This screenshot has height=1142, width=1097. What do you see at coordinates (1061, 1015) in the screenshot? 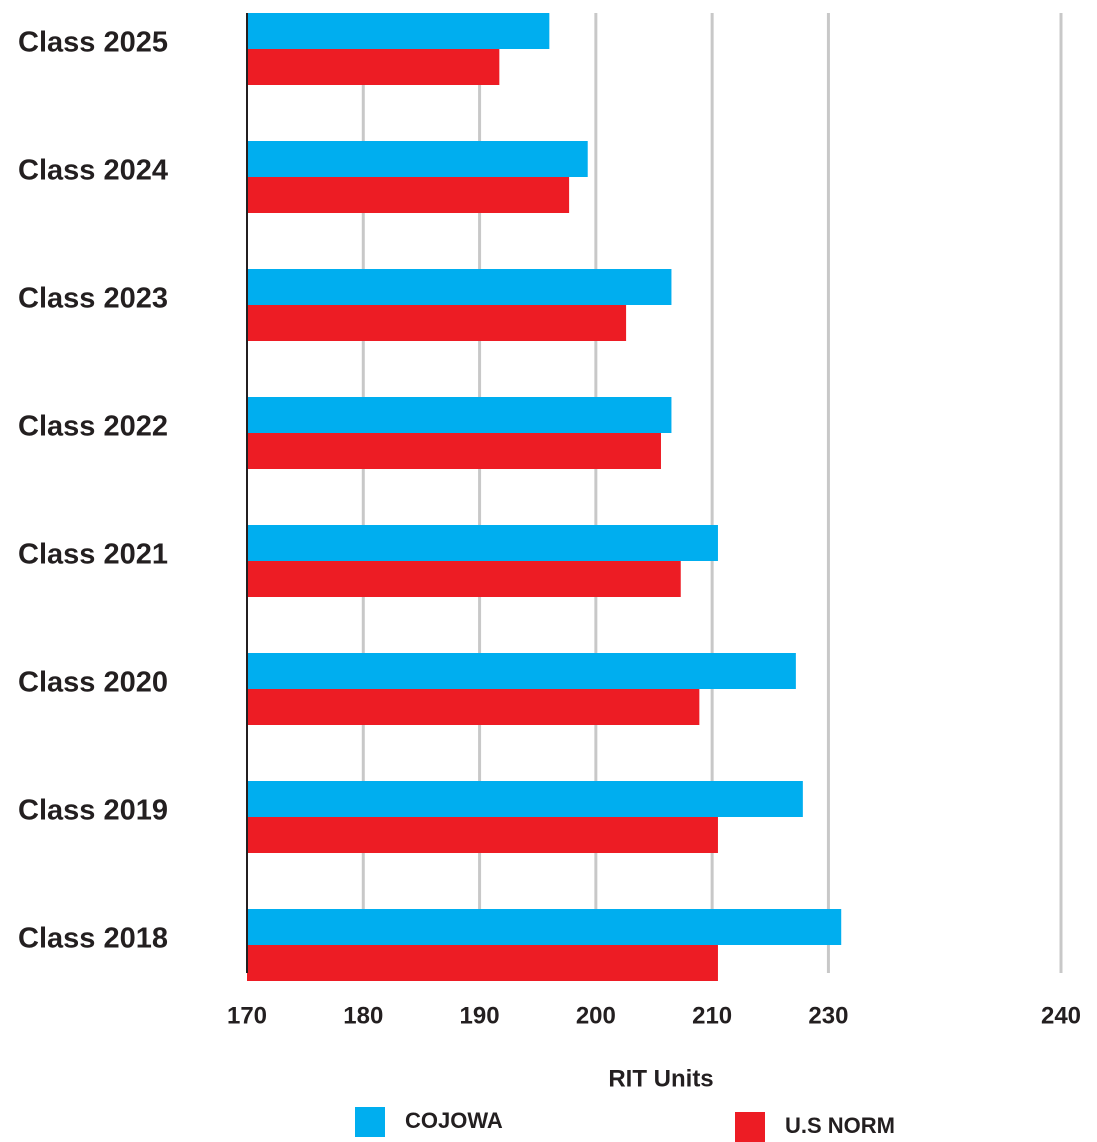
I see `x-tick-label: 240` at bounding box center [1061, 1015].